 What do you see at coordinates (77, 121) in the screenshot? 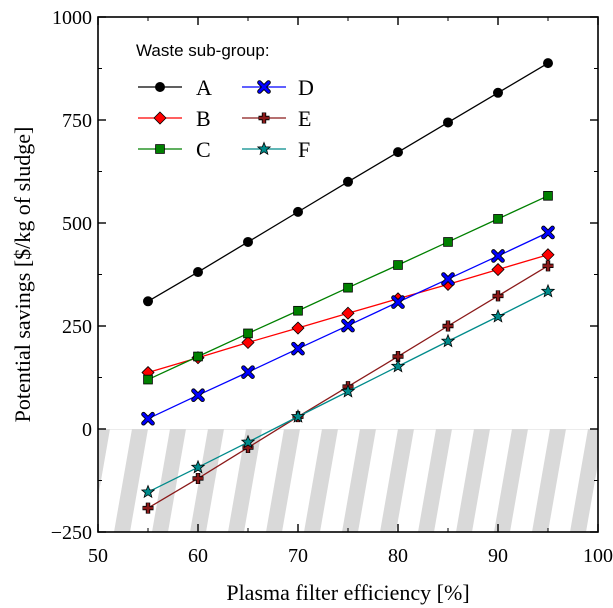
I see `y-tick-label: 750` at bounding box center [77, 121].